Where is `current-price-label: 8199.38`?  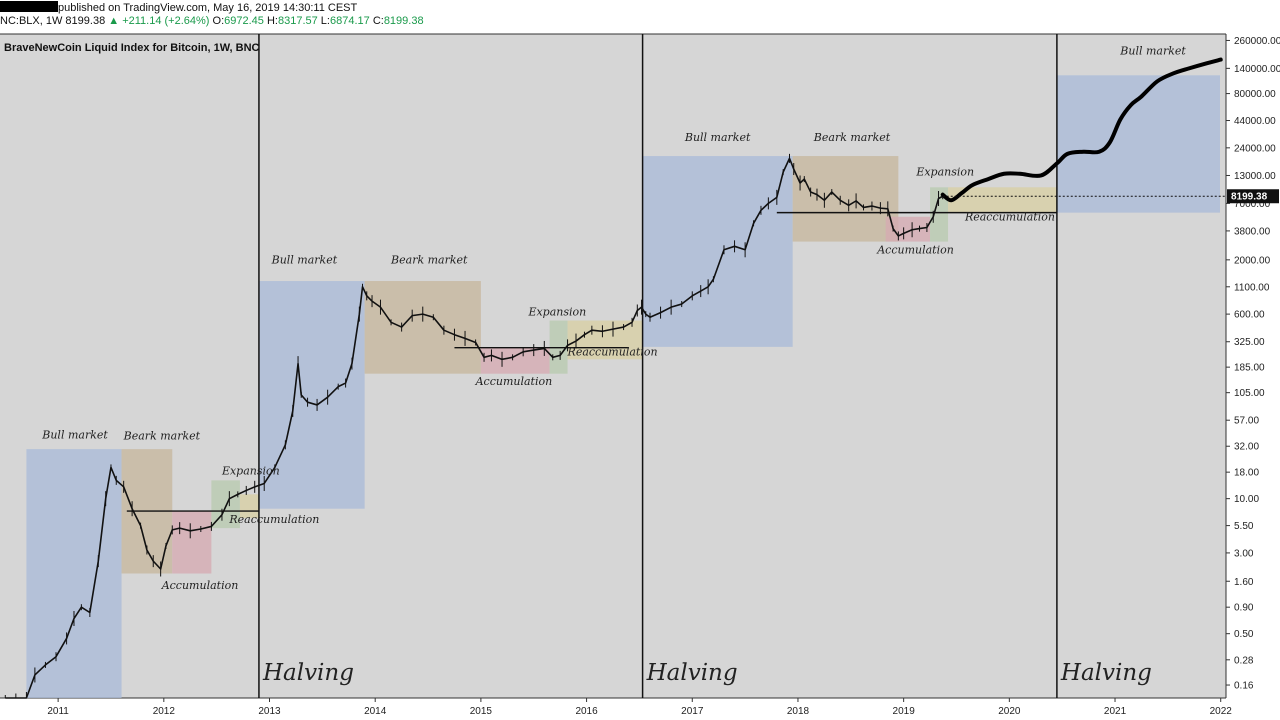 current-price-label: 8199.38 is located at coordinates (1249, 197).